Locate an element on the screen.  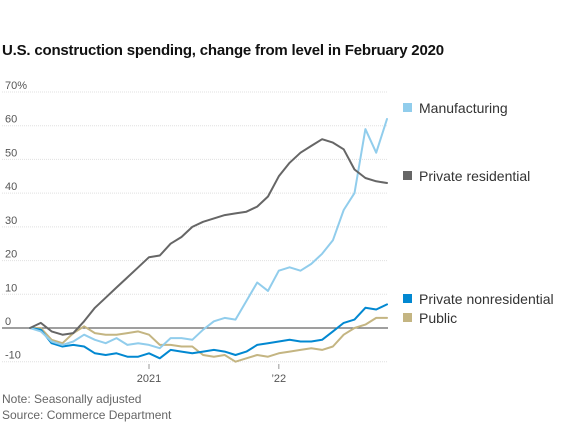
legend-label-private-nonresidential: Private nonresidential is located at coordinates (486, 299).